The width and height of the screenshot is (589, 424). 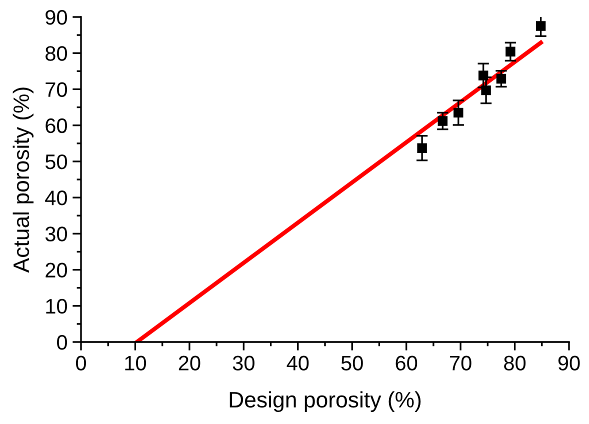 What do you see at coordinates (325, 401) in the screenshot?
I see `x-axis-title: Design porosity (%)` at bounding box center [325, 401].